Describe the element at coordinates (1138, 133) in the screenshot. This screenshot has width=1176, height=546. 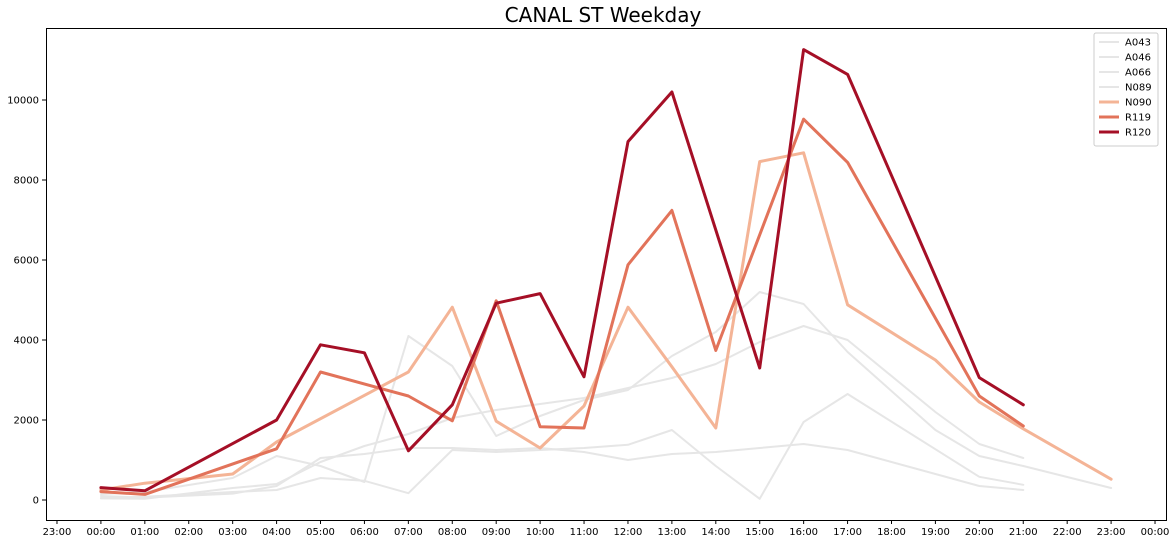
I see `legend-label-r120: R120` at that location.